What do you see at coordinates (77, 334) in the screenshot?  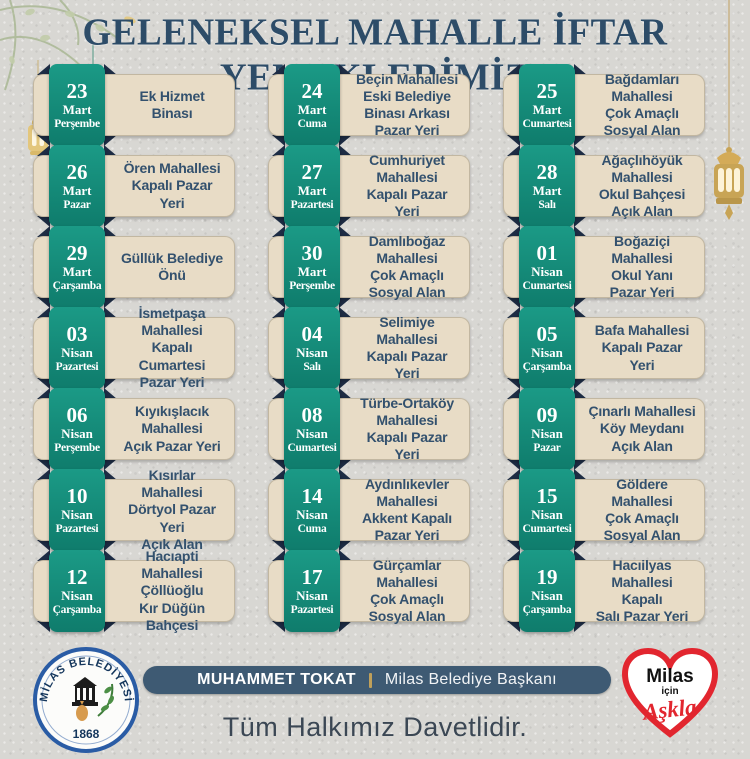 I see `date-day: 03` at bounding box center [77, 334].